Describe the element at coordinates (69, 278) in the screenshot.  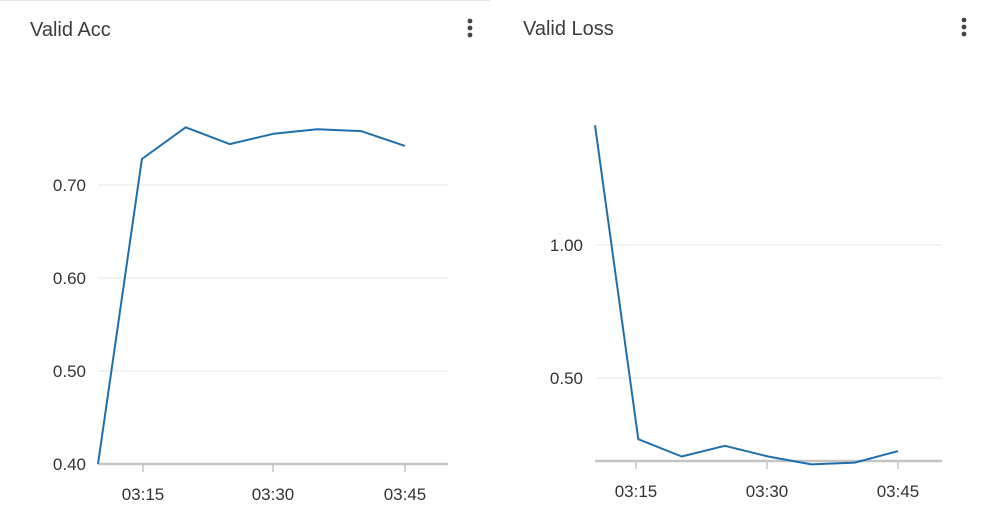
I see `y-tick-label: 0.60` at that location.